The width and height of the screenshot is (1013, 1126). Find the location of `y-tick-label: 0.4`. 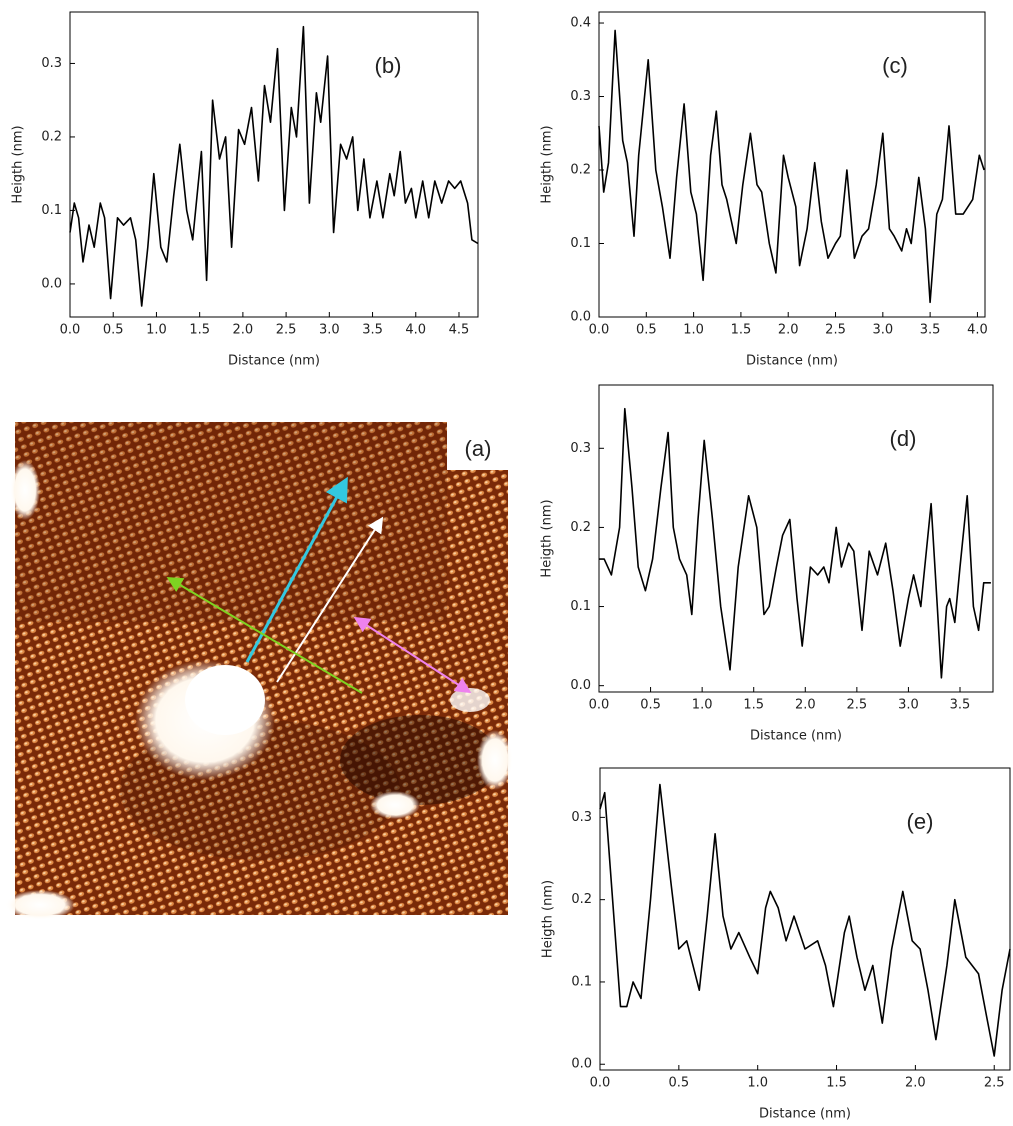

y-tick-label: 0.4 is located at coordinates (580, 23).